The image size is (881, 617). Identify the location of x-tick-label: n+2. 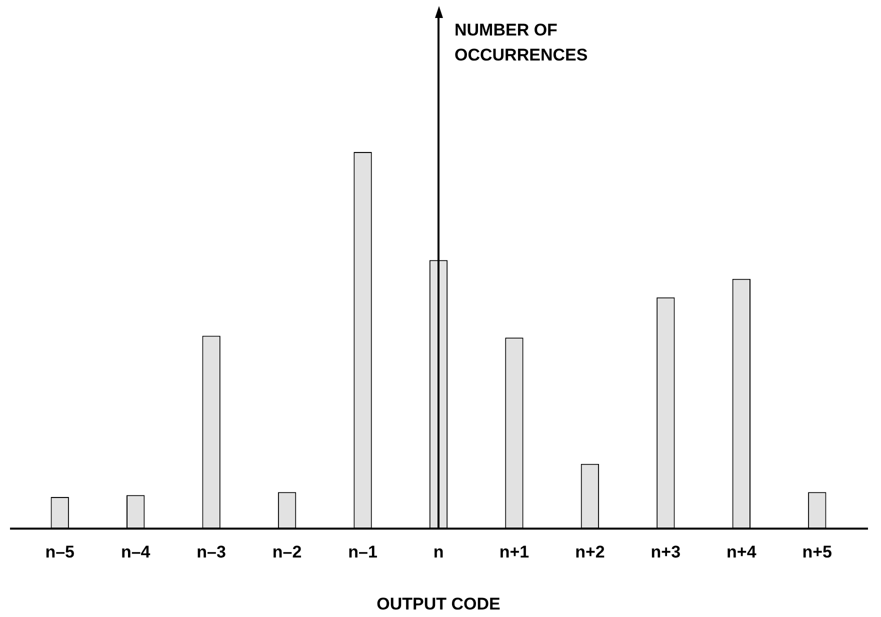
(590, 552).